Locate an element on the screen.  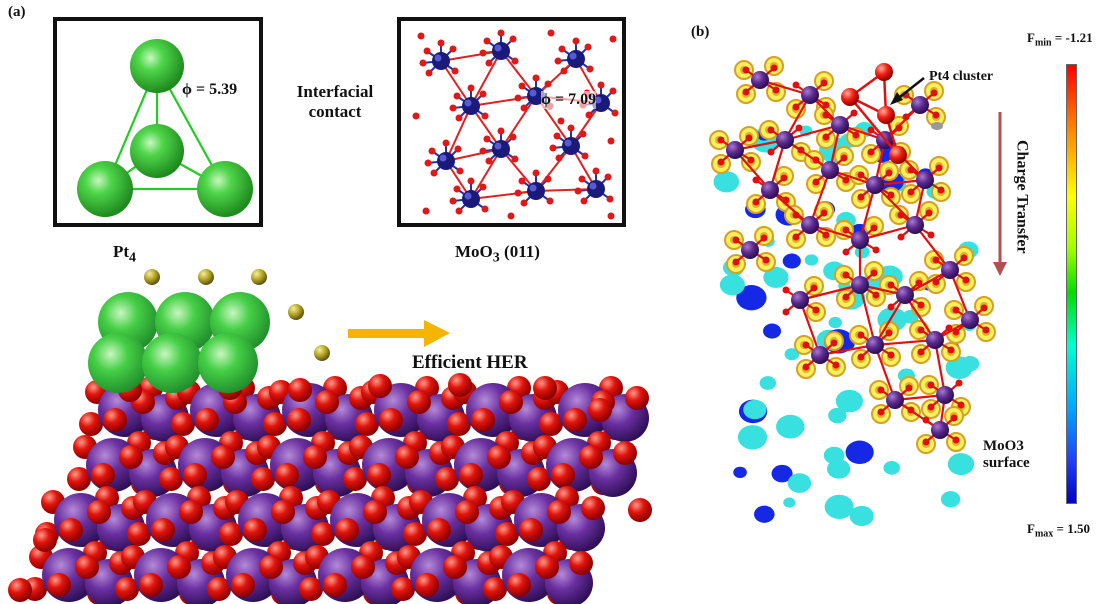
pt4-caption: Pt4 is located at coordinates (125, 254).